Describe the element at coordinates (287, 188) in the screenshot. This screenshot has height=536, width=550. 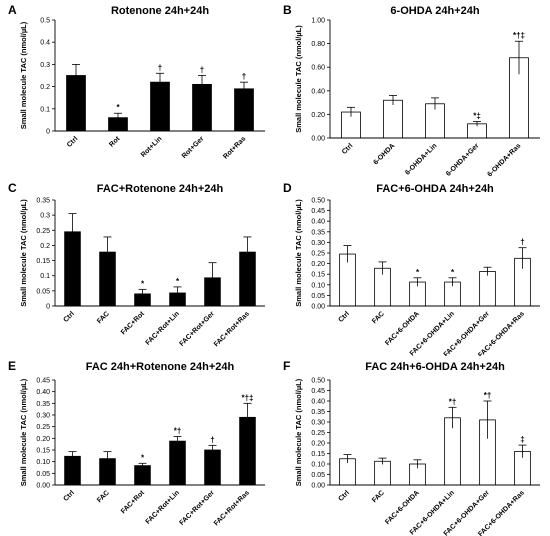
I see `panel-letter: D` at that location.